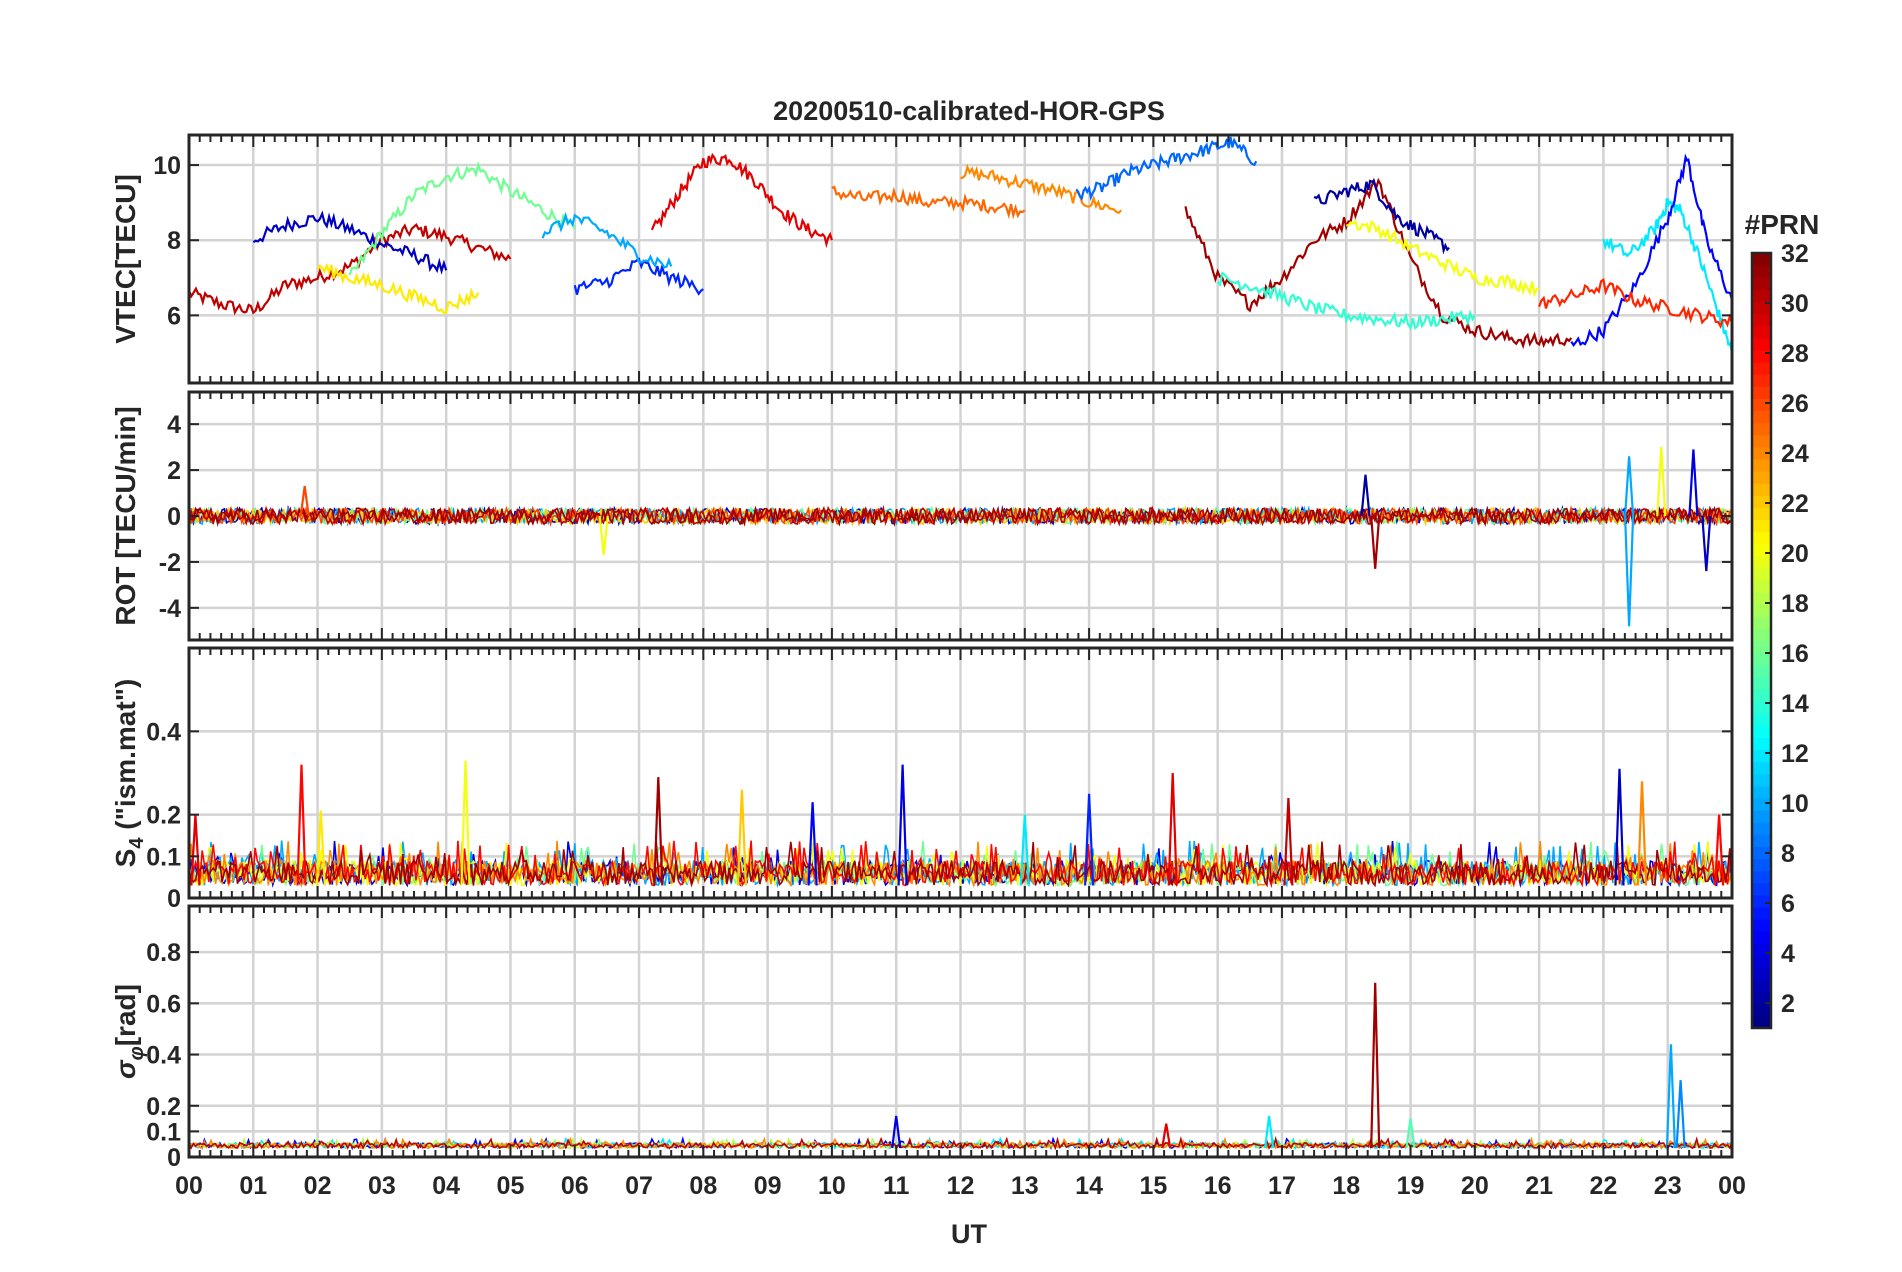  I want to click on x-tick-label: 17, so click(1282, 1186).